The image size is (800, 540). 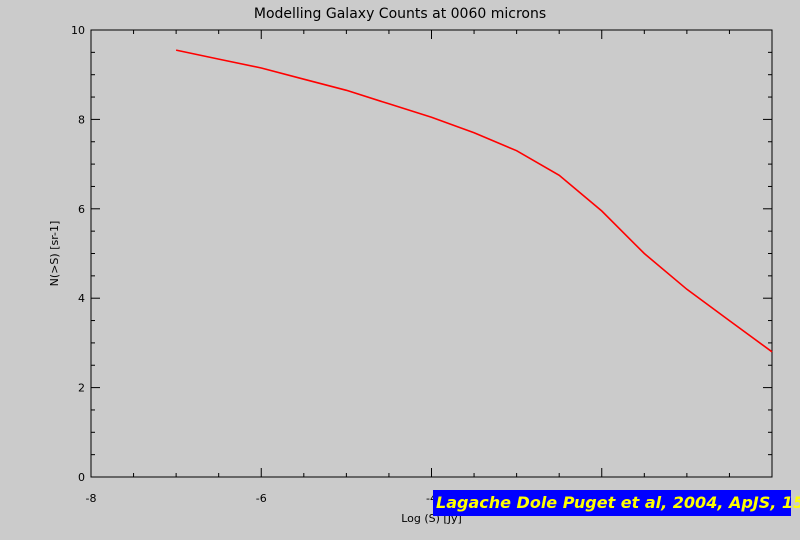 What do you see at coordinates (81, 298) in the screenshot?
I see `y-tick-label: 4` at bounding box center [81, 298].